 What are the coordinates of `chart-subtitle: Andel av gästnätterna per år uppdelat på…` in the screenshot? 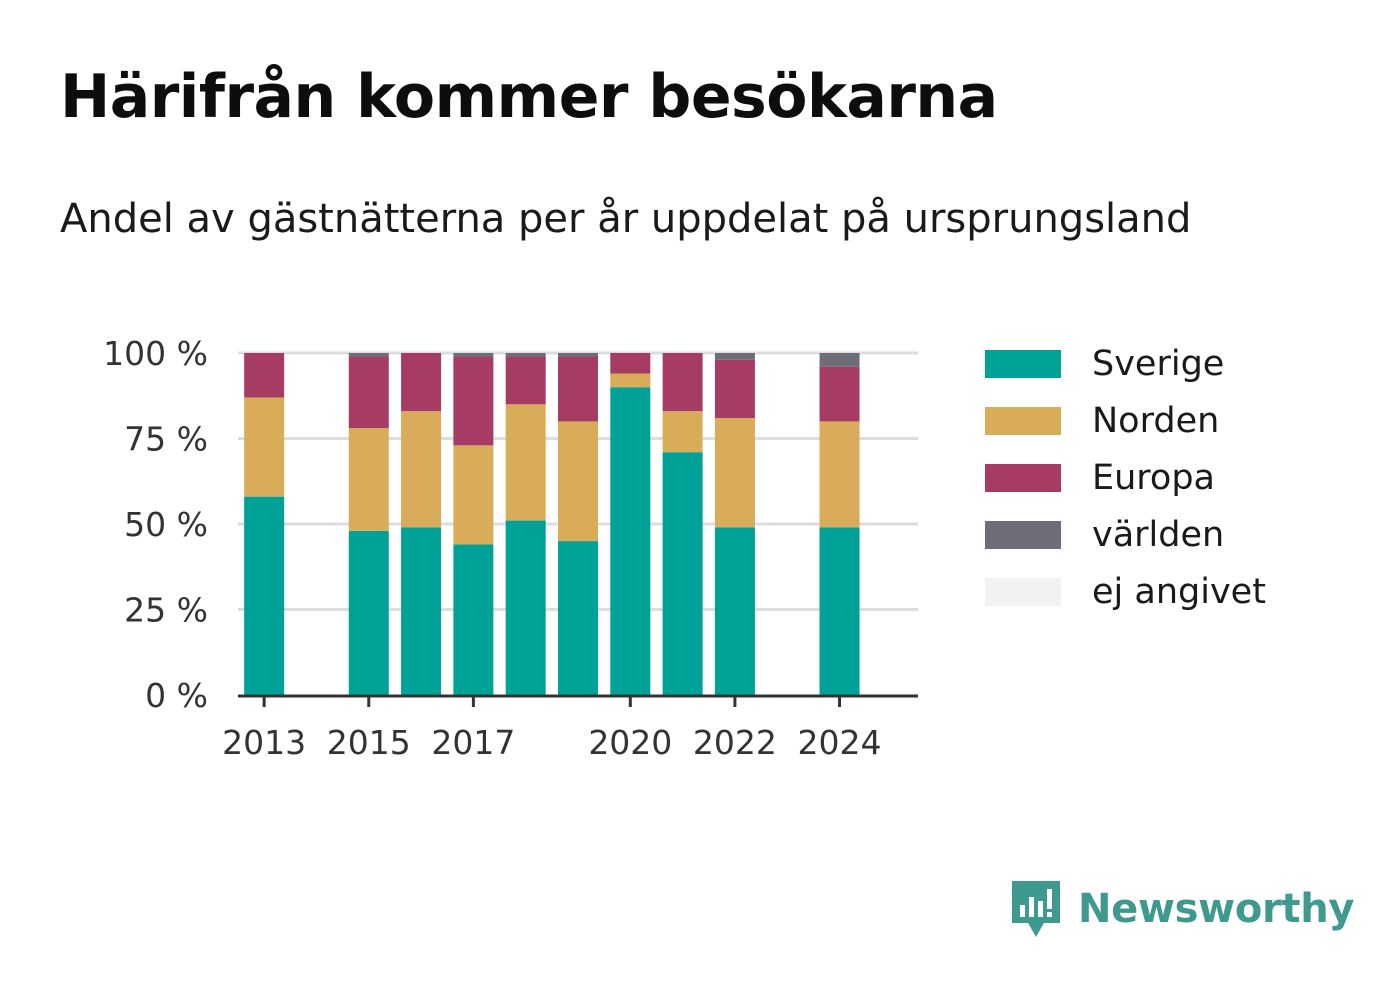 It's located at (626, 219).